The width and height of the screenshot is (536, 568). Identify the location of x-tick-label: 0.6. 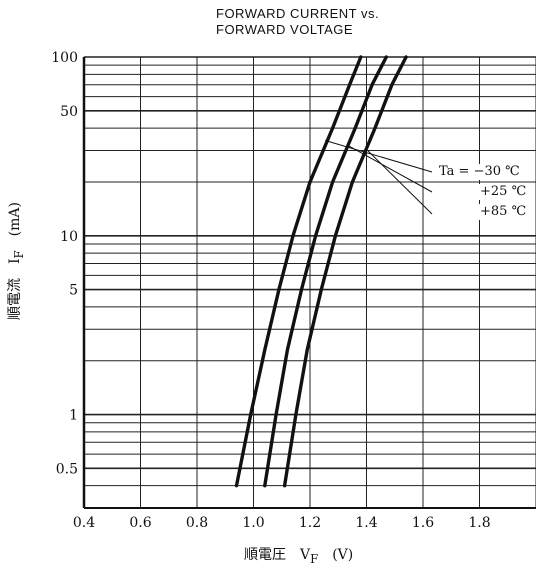
(140, 523).